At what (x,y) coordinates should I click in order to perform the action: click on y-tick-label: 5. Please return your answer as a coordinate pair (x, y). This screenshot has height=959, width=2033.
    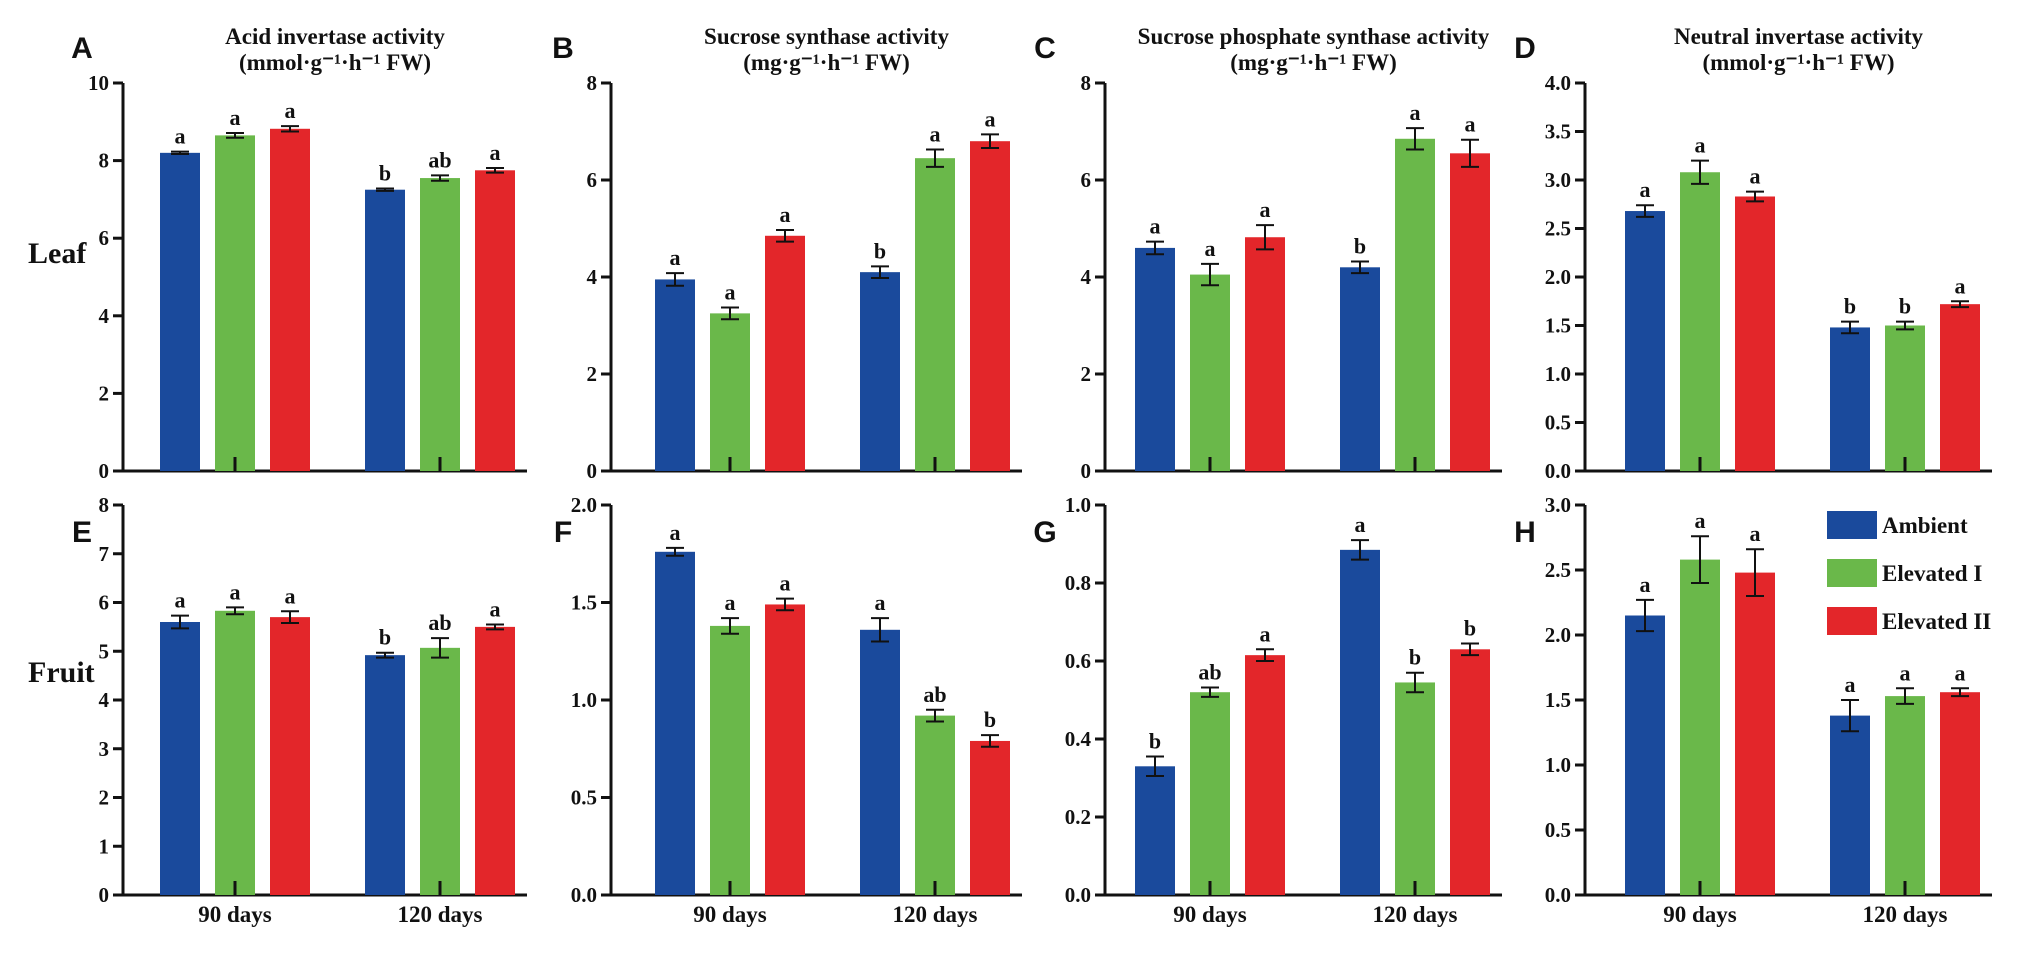
    Looking at the image, I should click on (104, 651).